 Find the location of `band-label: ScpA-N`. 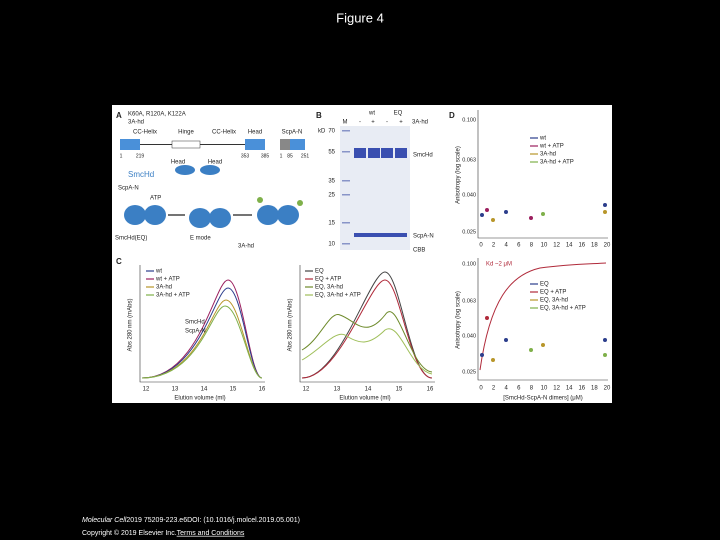

band-label: ScpA-N is located at coordinates (423, 237).